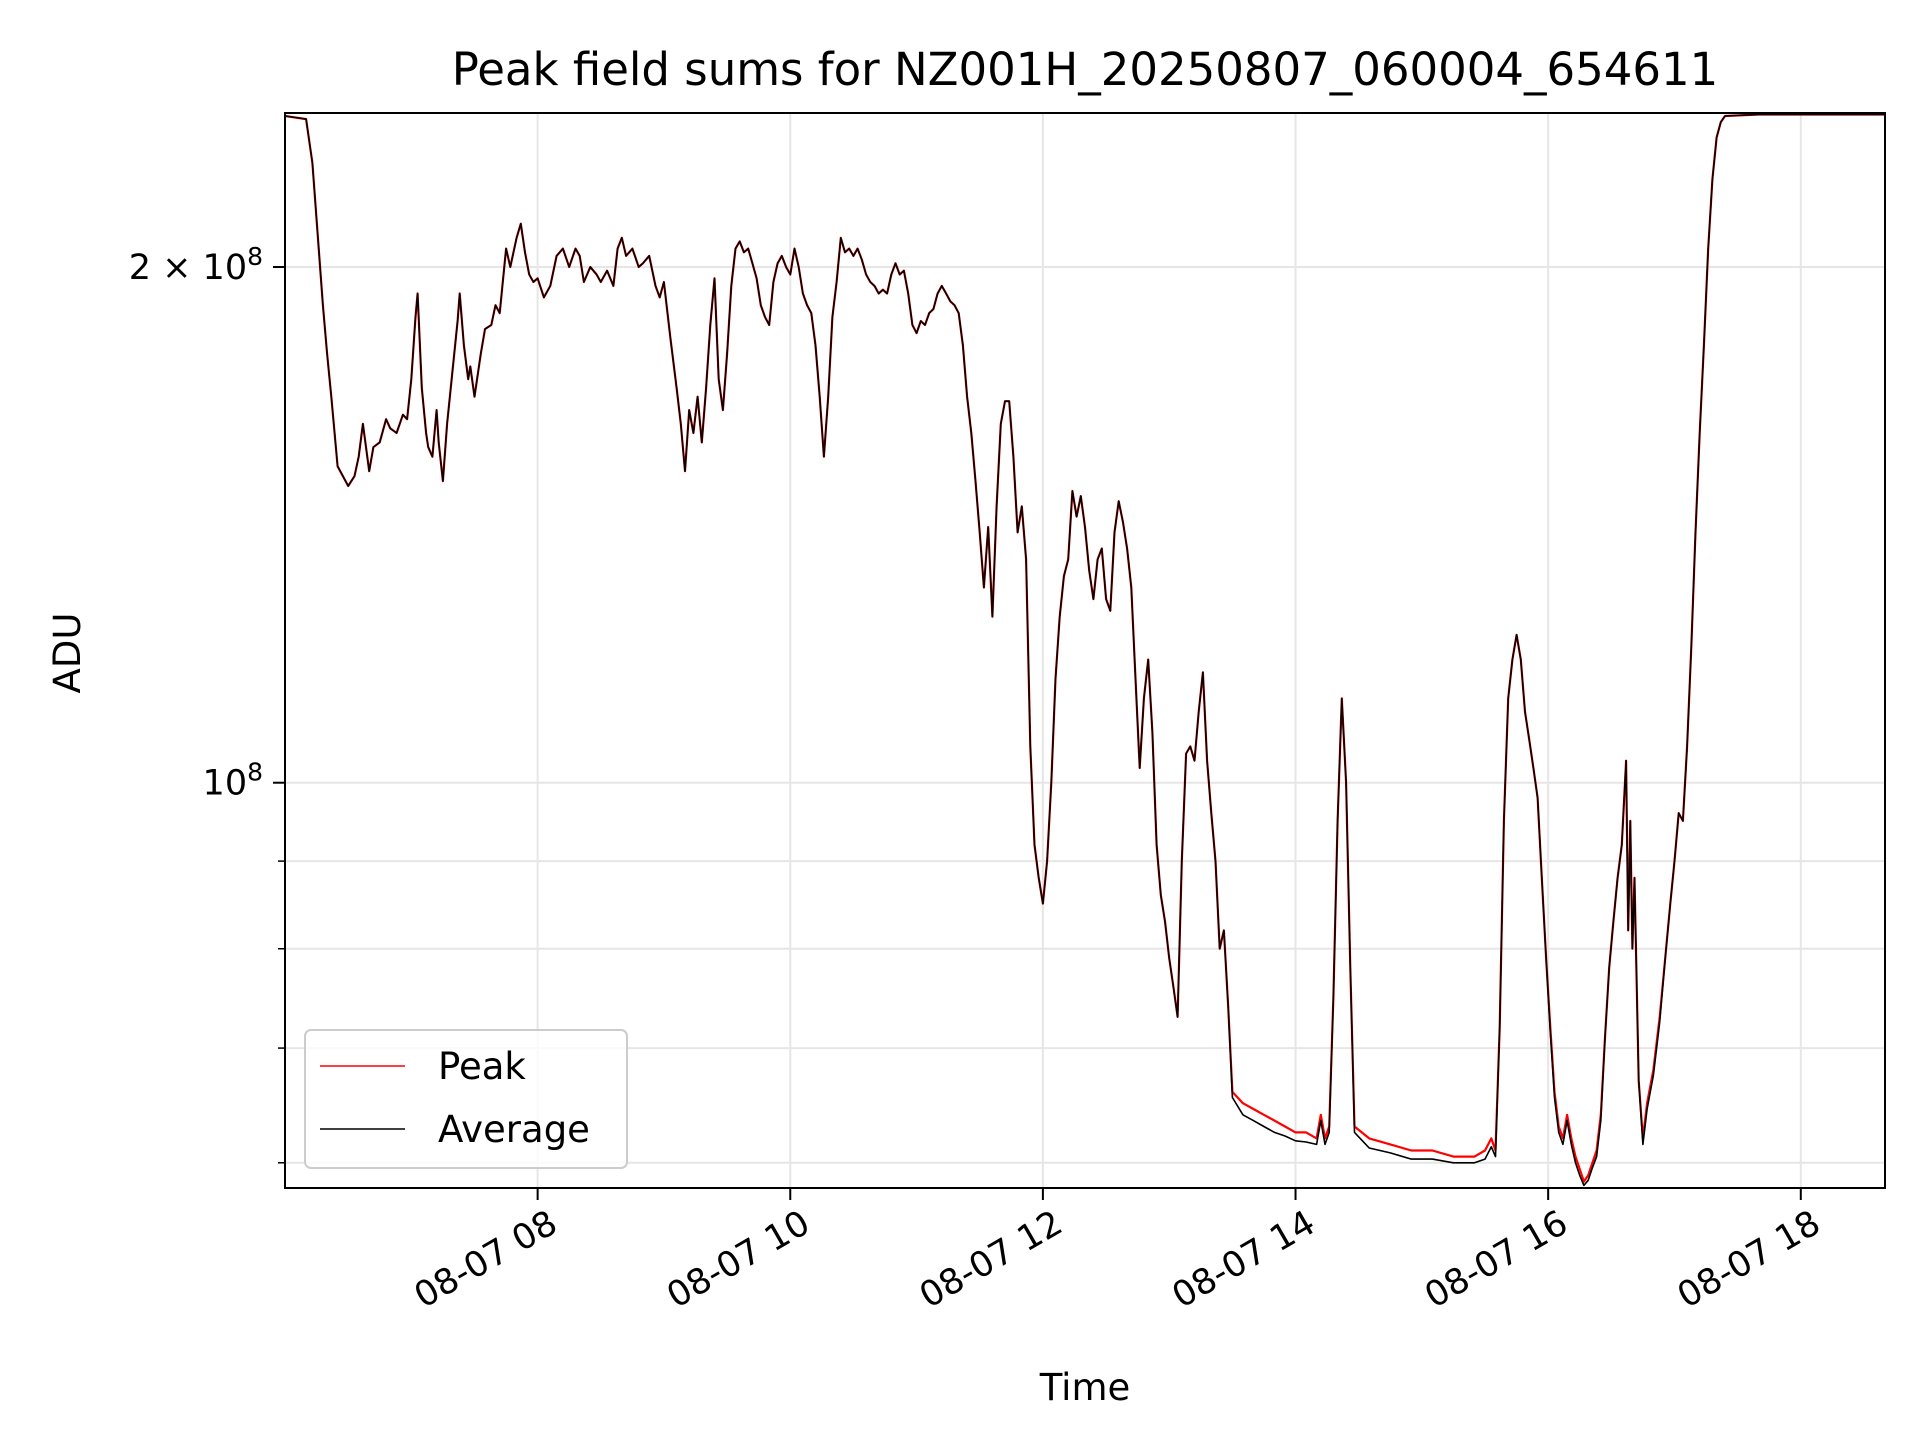 The height and width of the screenshot is (1440, 1920). I want to click on legend-box, so click(466, 1099).